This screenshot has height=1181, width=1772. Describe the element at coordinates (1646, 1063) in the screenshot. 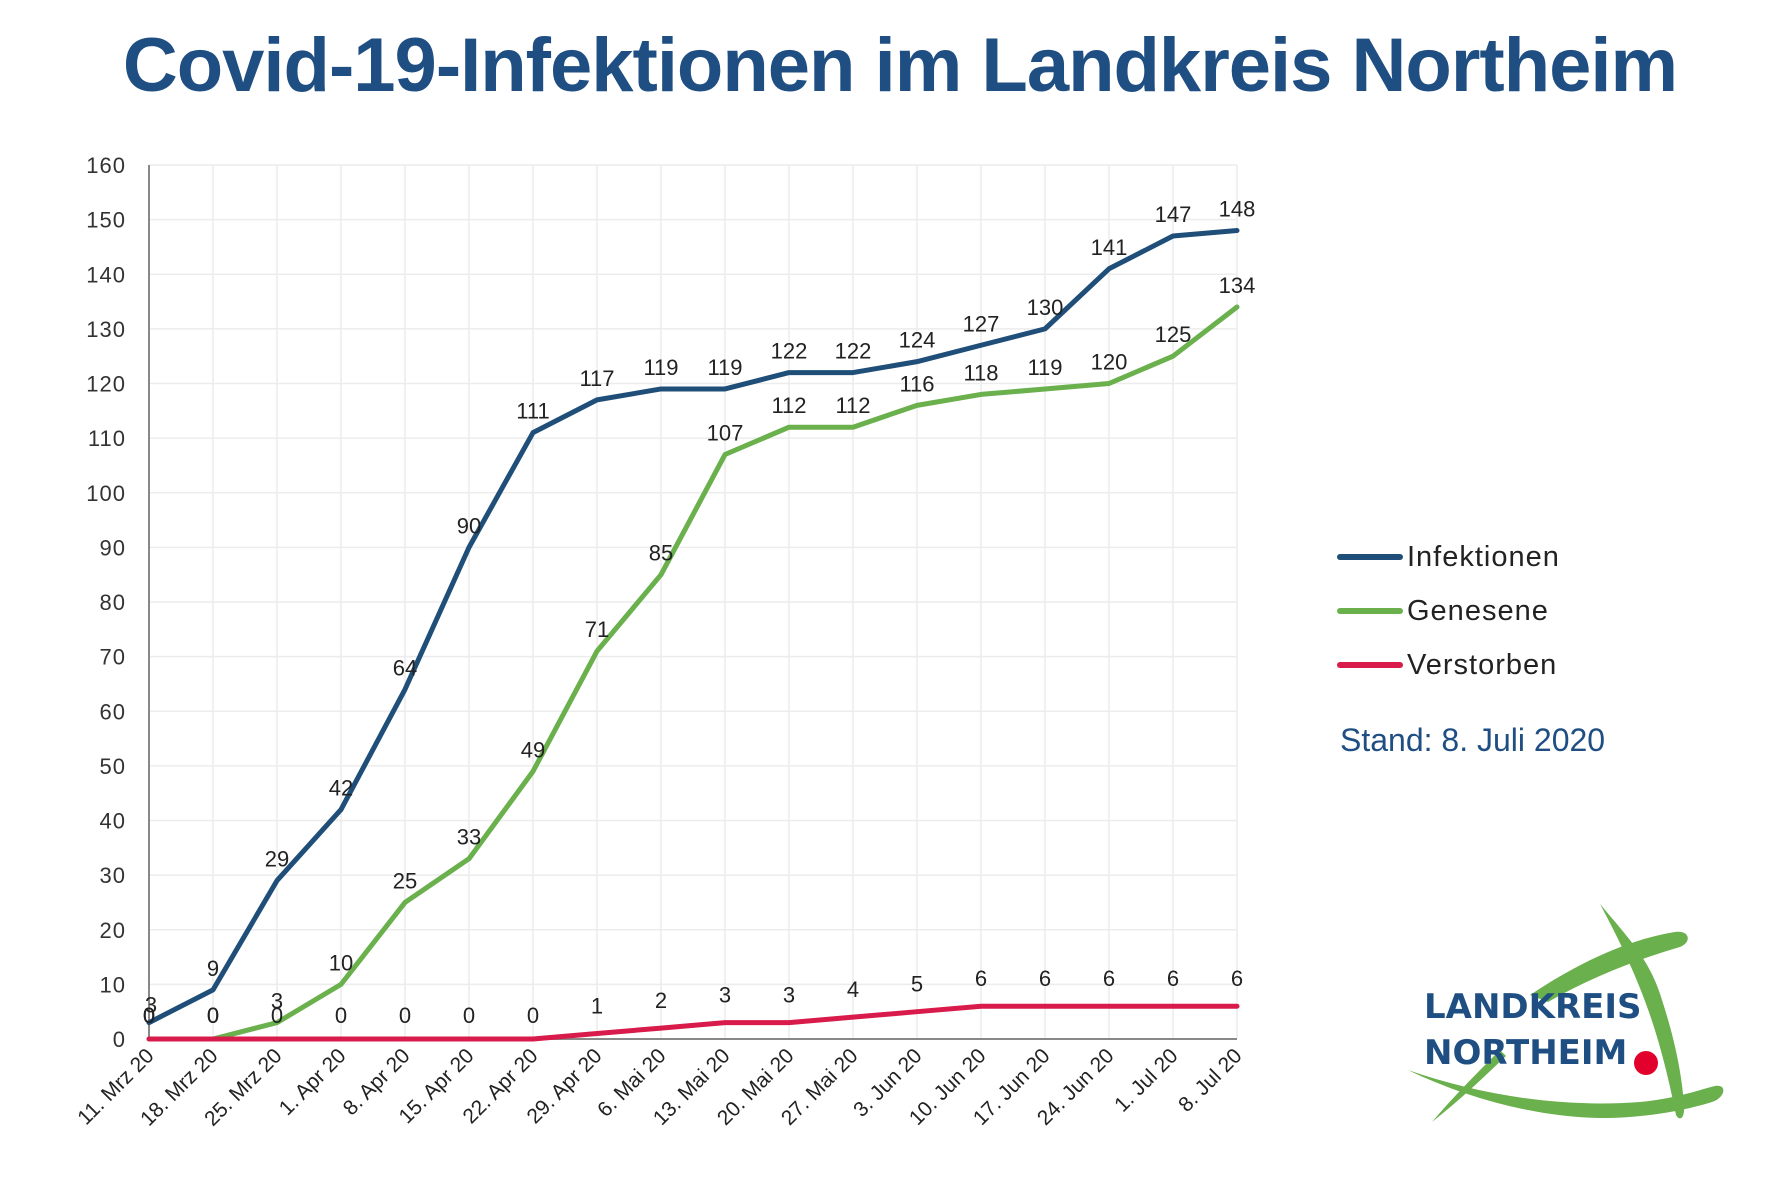

I see `logo-red-dot-icon` at that location.